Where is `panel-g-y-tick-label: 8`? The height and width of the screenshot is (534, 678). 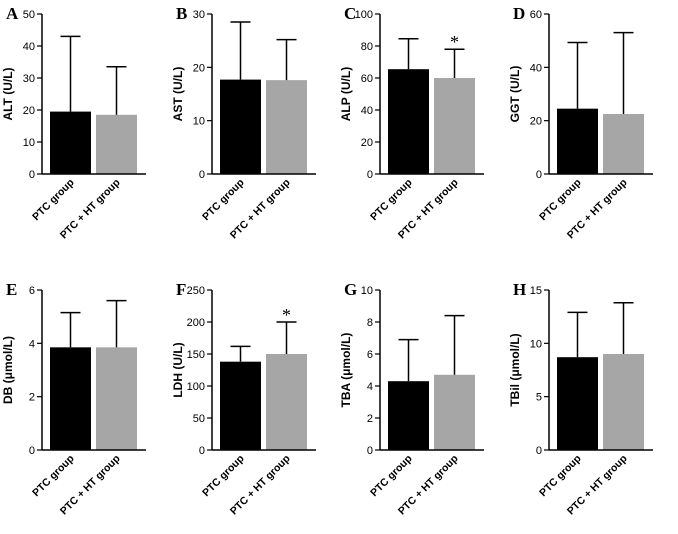 panel-g-y-tick-label: 8 is located at coordinates (370, 323).